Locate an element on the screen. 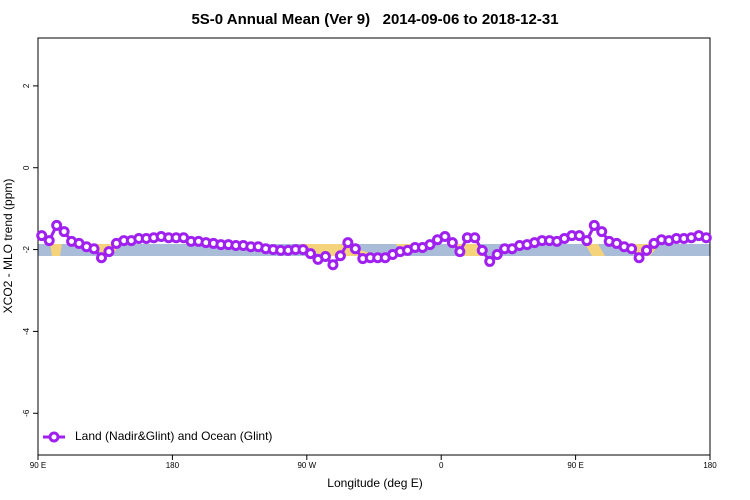 The width and height of the screenshot is (750, 500). x-tick-label: 0 is located at coordinates (441, 465).